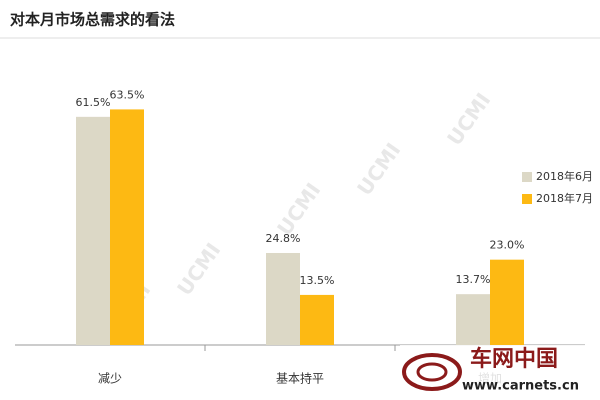 The width and height of the screenshot is (600, 400). Describe the element at coordinates (564, 198) in the screenshot. I see `legend-label: 2018年7月` at that location.